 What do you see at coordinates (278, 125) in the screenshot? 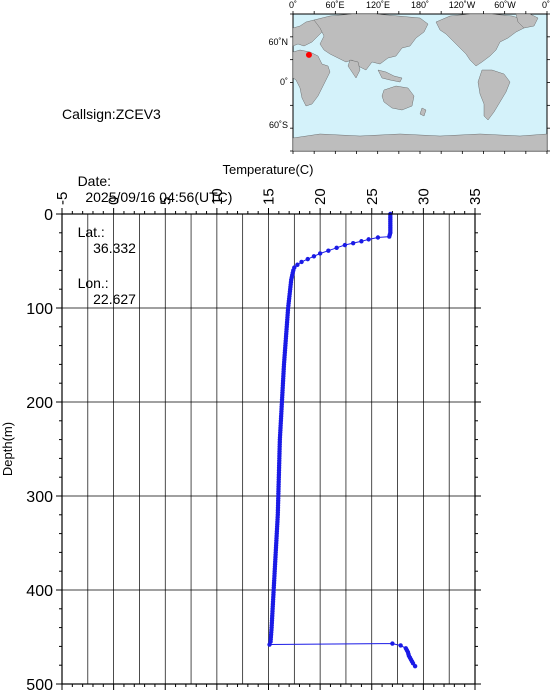
I see `map-lat-tick-2: 60˚S` at bounding box center [278, 125].